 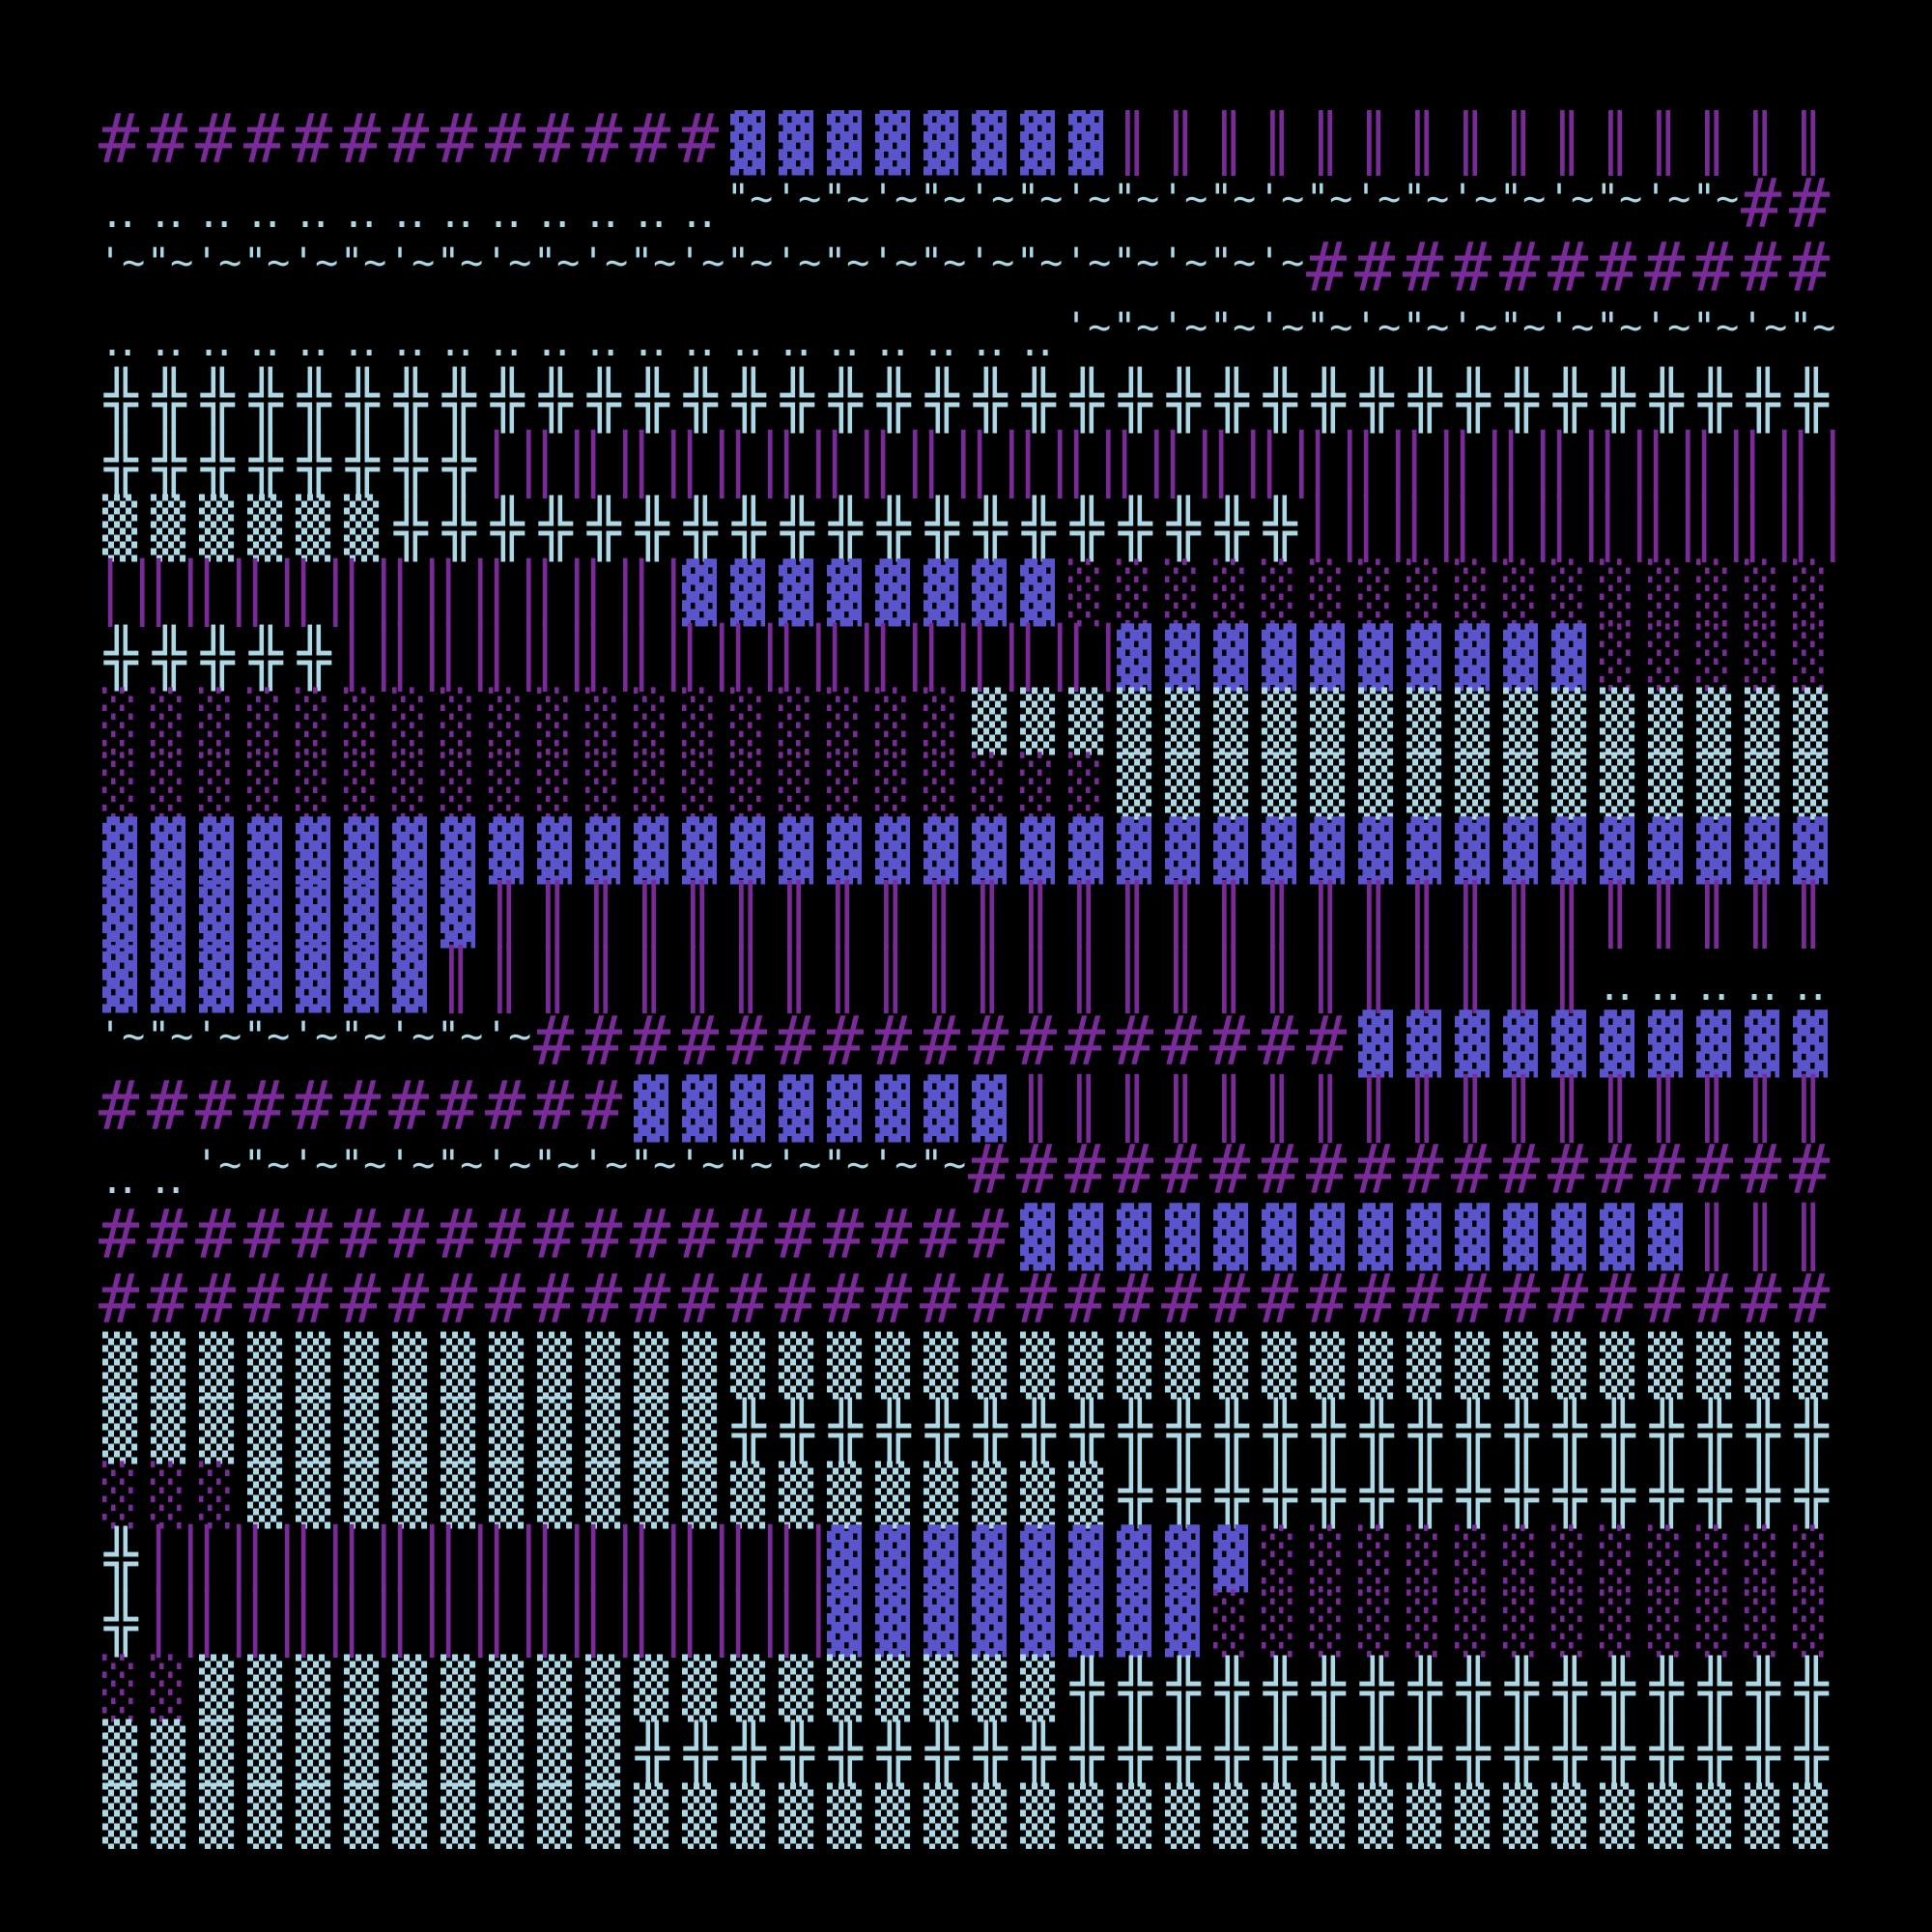 I want to click on art-row: ▓ ▓ ▓ ▓ ▓ ▓ ▓ ▓ ▓ ▓ ▓ ▓ ▓ ▓ ▓ ▓ ▓ ▓ ▓ ▓ ▓ ▓ ▓ ▓ ▓ ▓ ▓ ▓ ▓ ▓ ▓ ▓ ▓ ▓ ▓ ▓, so click(x=968, y=850).